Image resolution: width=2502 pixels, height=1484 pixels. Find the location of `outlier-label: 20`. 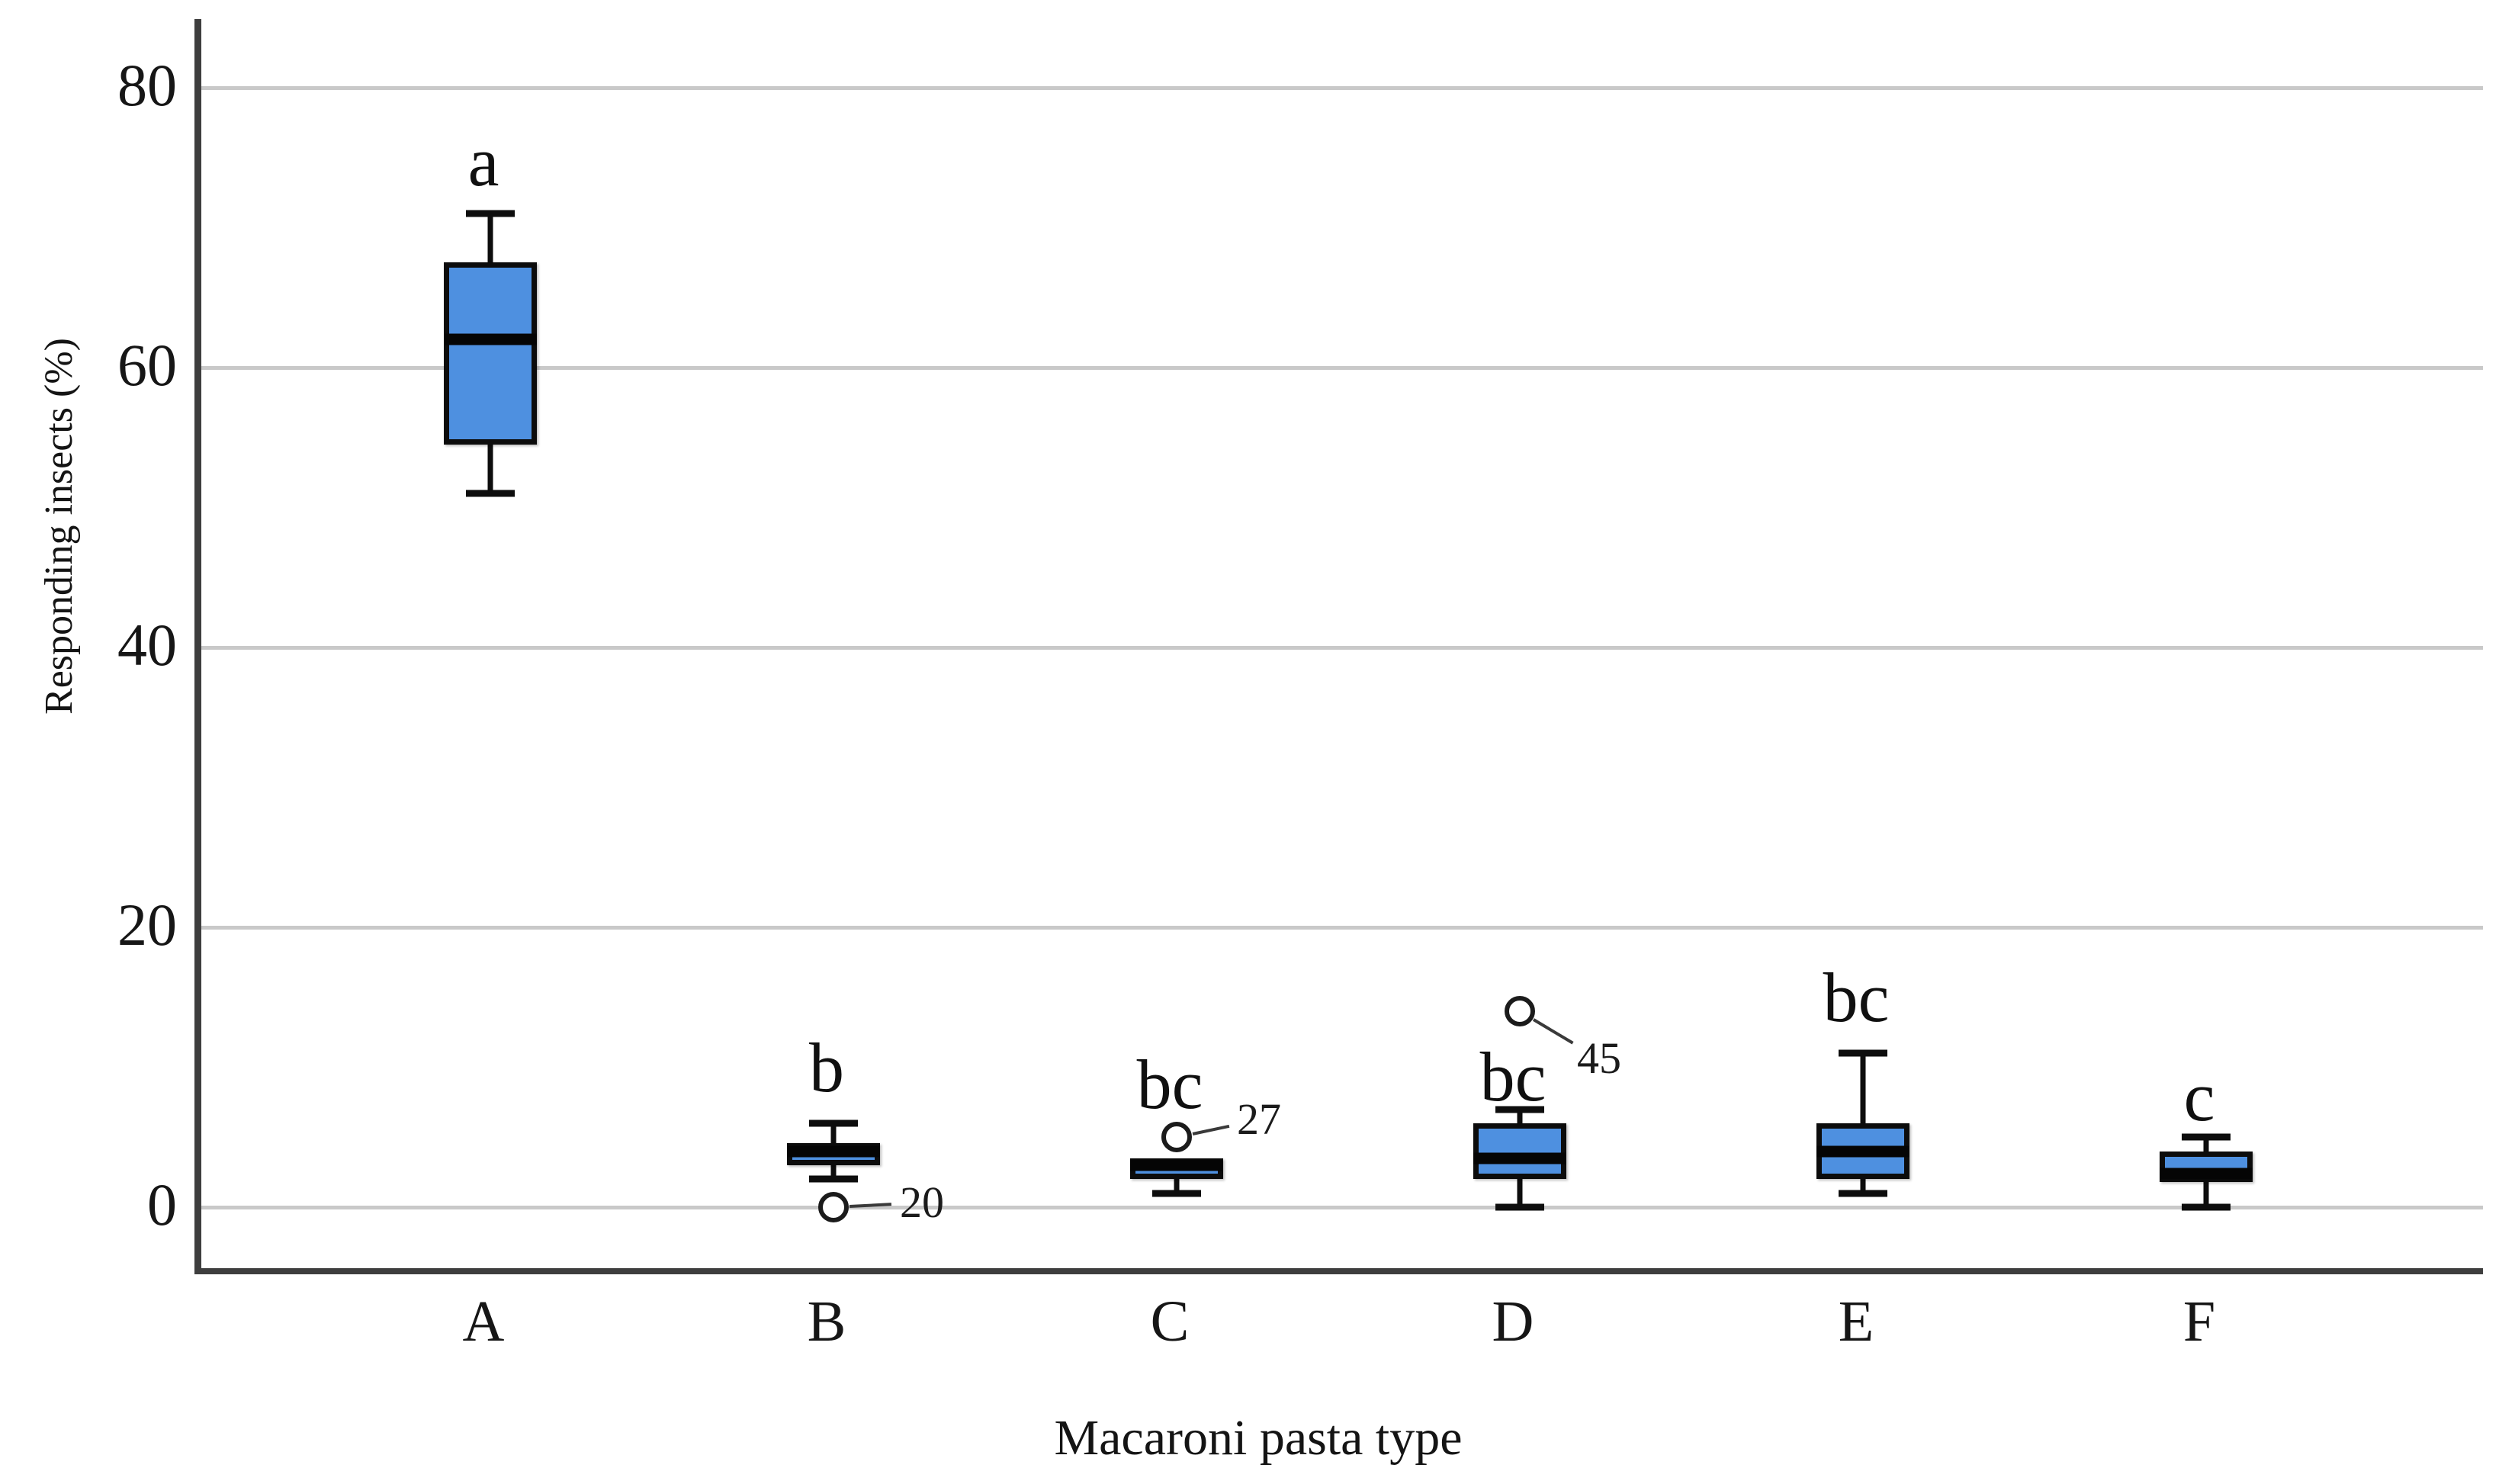

outlier-label: 20 is located at coordinates (922, 1202).